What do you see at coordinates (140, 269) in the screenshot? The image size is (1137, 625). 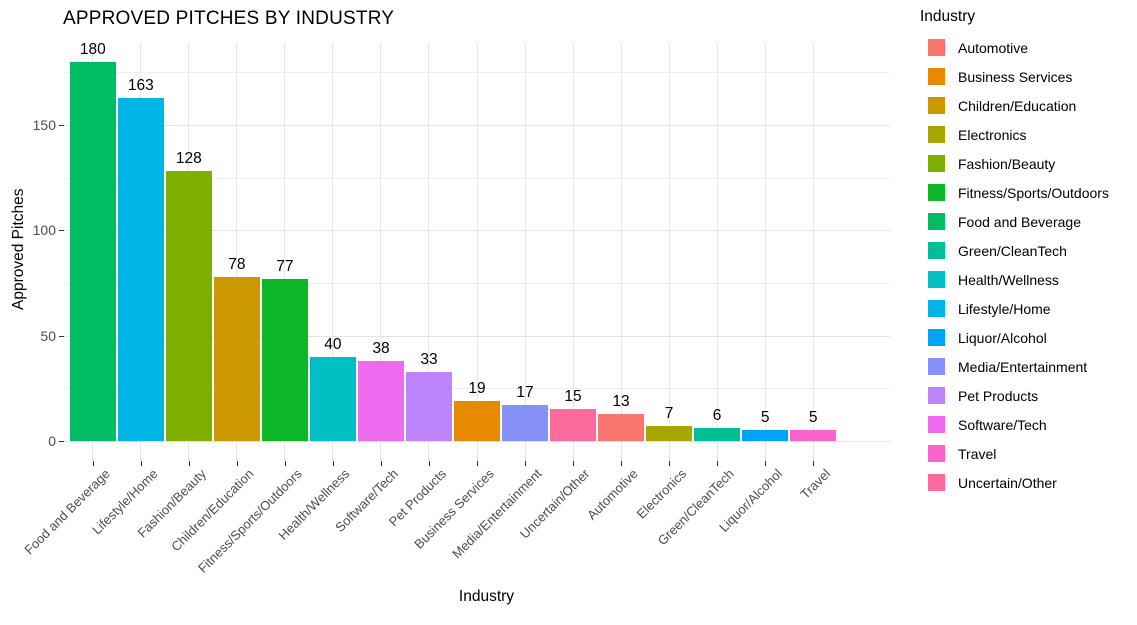 I see `bar-lifestyle-home` at bounding box center [140, 269].